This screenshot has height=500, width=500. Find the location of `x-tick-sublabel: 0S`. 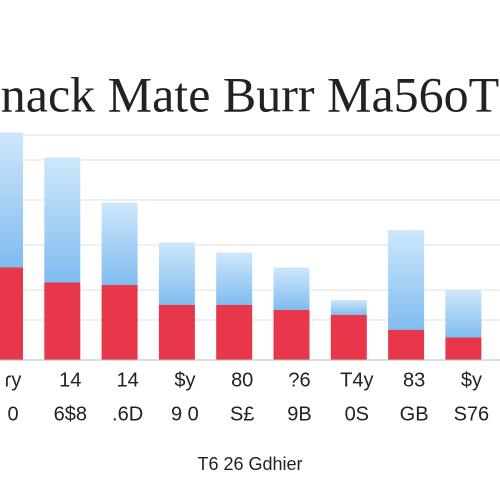

x-tick-sublabel: 0S is located at coordinates (357, 414).